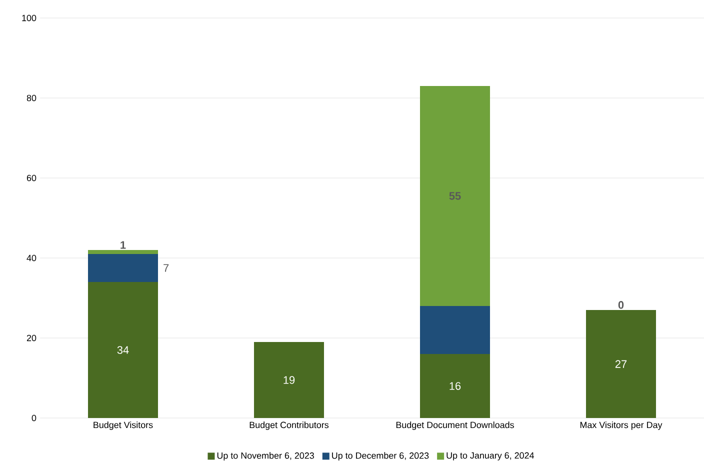 The image size is (704, 470). Describe the element at coordinates (31, 178) in the screenshot. I see `y-tick-label: 60` at that location.